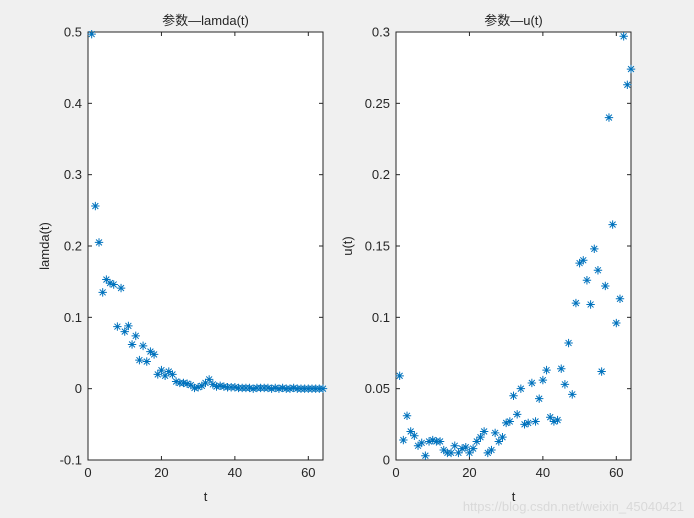 The width and height of the screenshot is (694, 518). I want to click on y-tick-label: 0.1, so click(381, 317).